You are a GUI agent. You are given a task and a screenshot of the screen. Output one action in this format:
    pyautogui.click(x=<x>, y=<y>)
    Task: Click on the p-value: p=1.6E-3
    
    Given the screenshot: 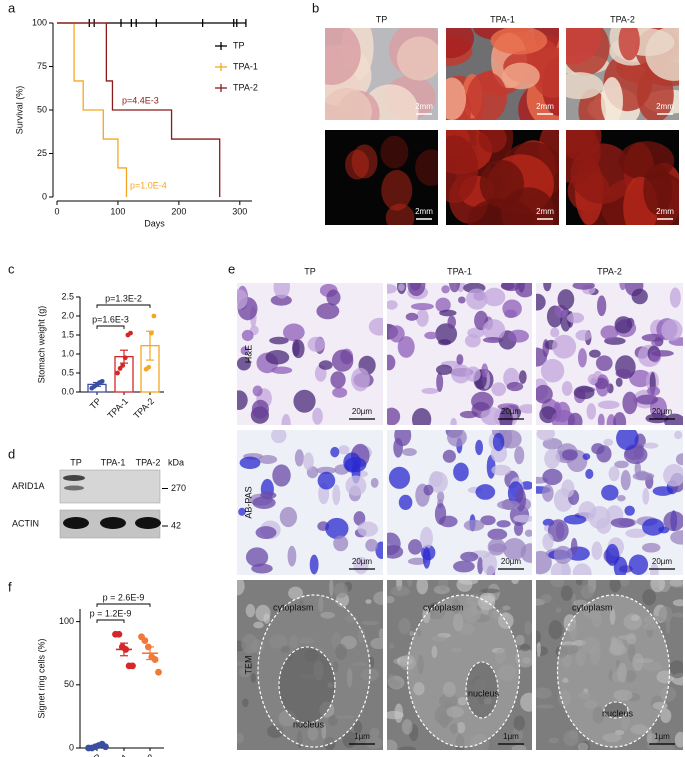 What is the action you would take?
    pyautogui.click(x=110, y=319)
    